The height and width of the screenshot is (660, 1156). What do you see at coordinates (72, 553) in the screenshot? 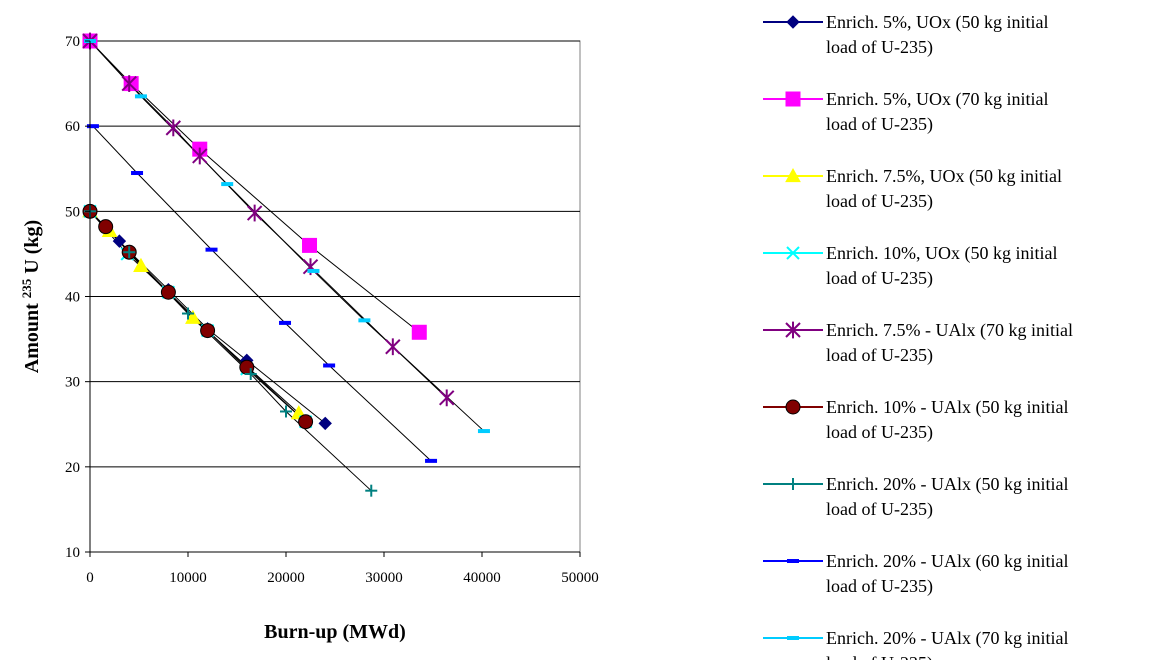
I see `y-tick-label: 10` at bounding box center [72, 553].